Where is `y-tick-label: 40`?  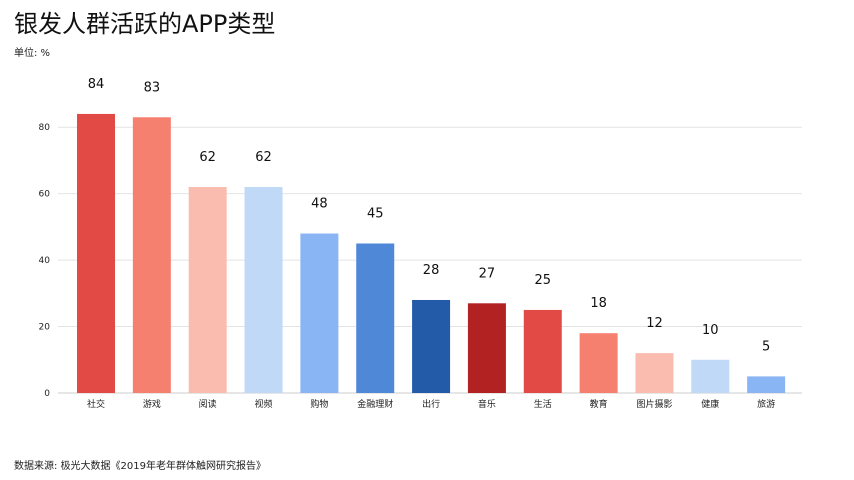
y-tick-label: 40 is located at coordinates (45, 261).